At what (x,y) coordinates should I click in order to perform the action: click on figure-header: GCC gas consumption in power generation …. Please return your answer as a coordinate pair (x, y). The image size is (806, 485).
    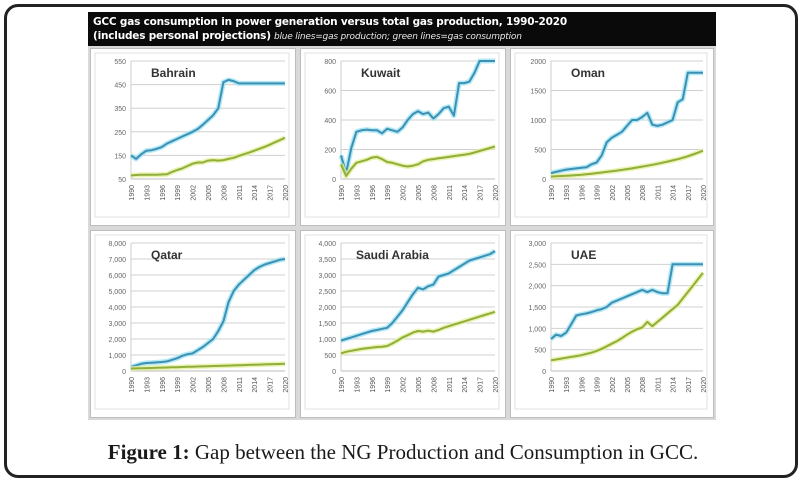
    Looking at the image, I should click on (402, 29).